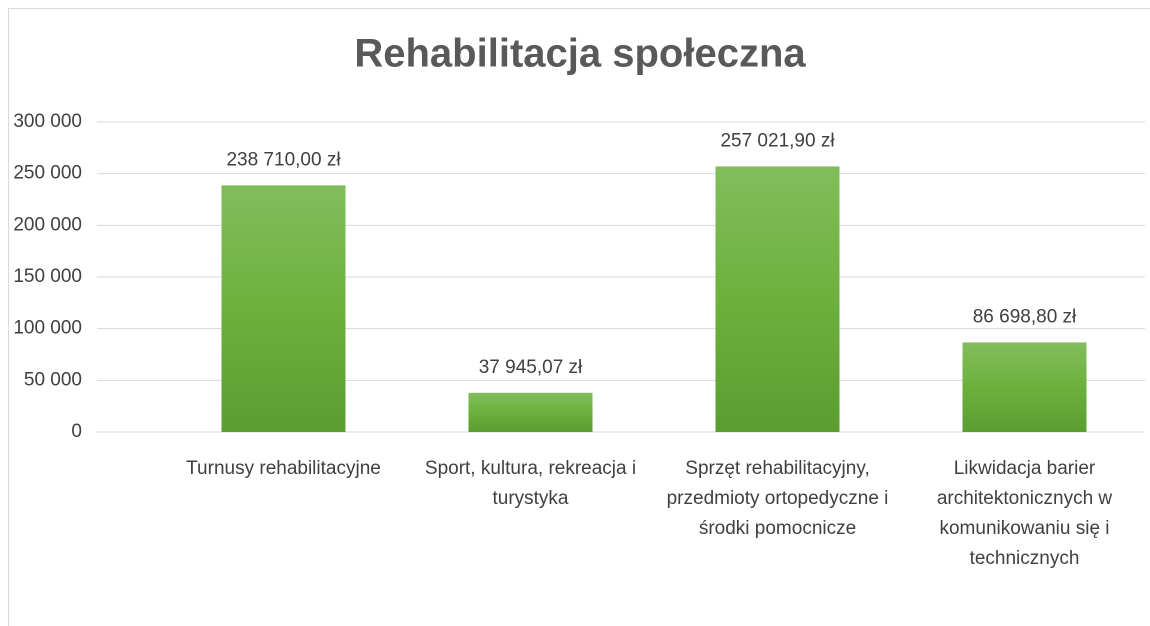 Image resolution: width=1150 pixels, height=626 pixels. What do you see at coordinates (53, 379) in the screenshot?
I see `y-tick-label: 50 000` at bounding box center [53, 379].